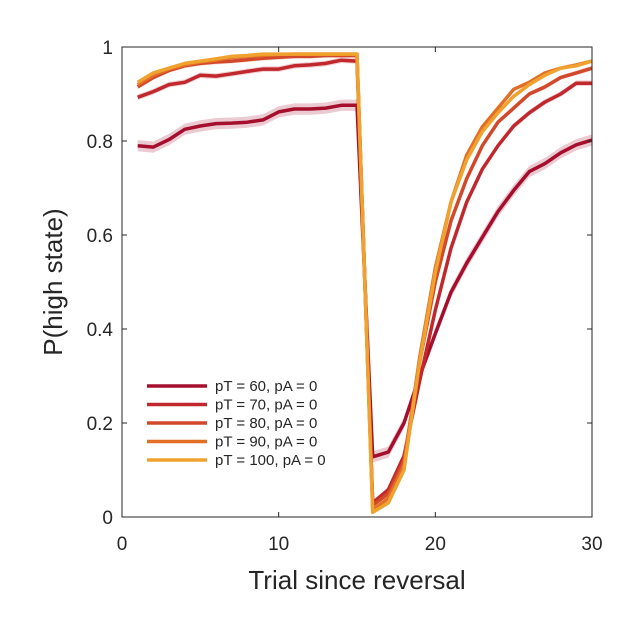  What do you see at coordinates (591, 544) in the screenshot?
I see `x-tick-label: 30` at bounding box center [591, 544].